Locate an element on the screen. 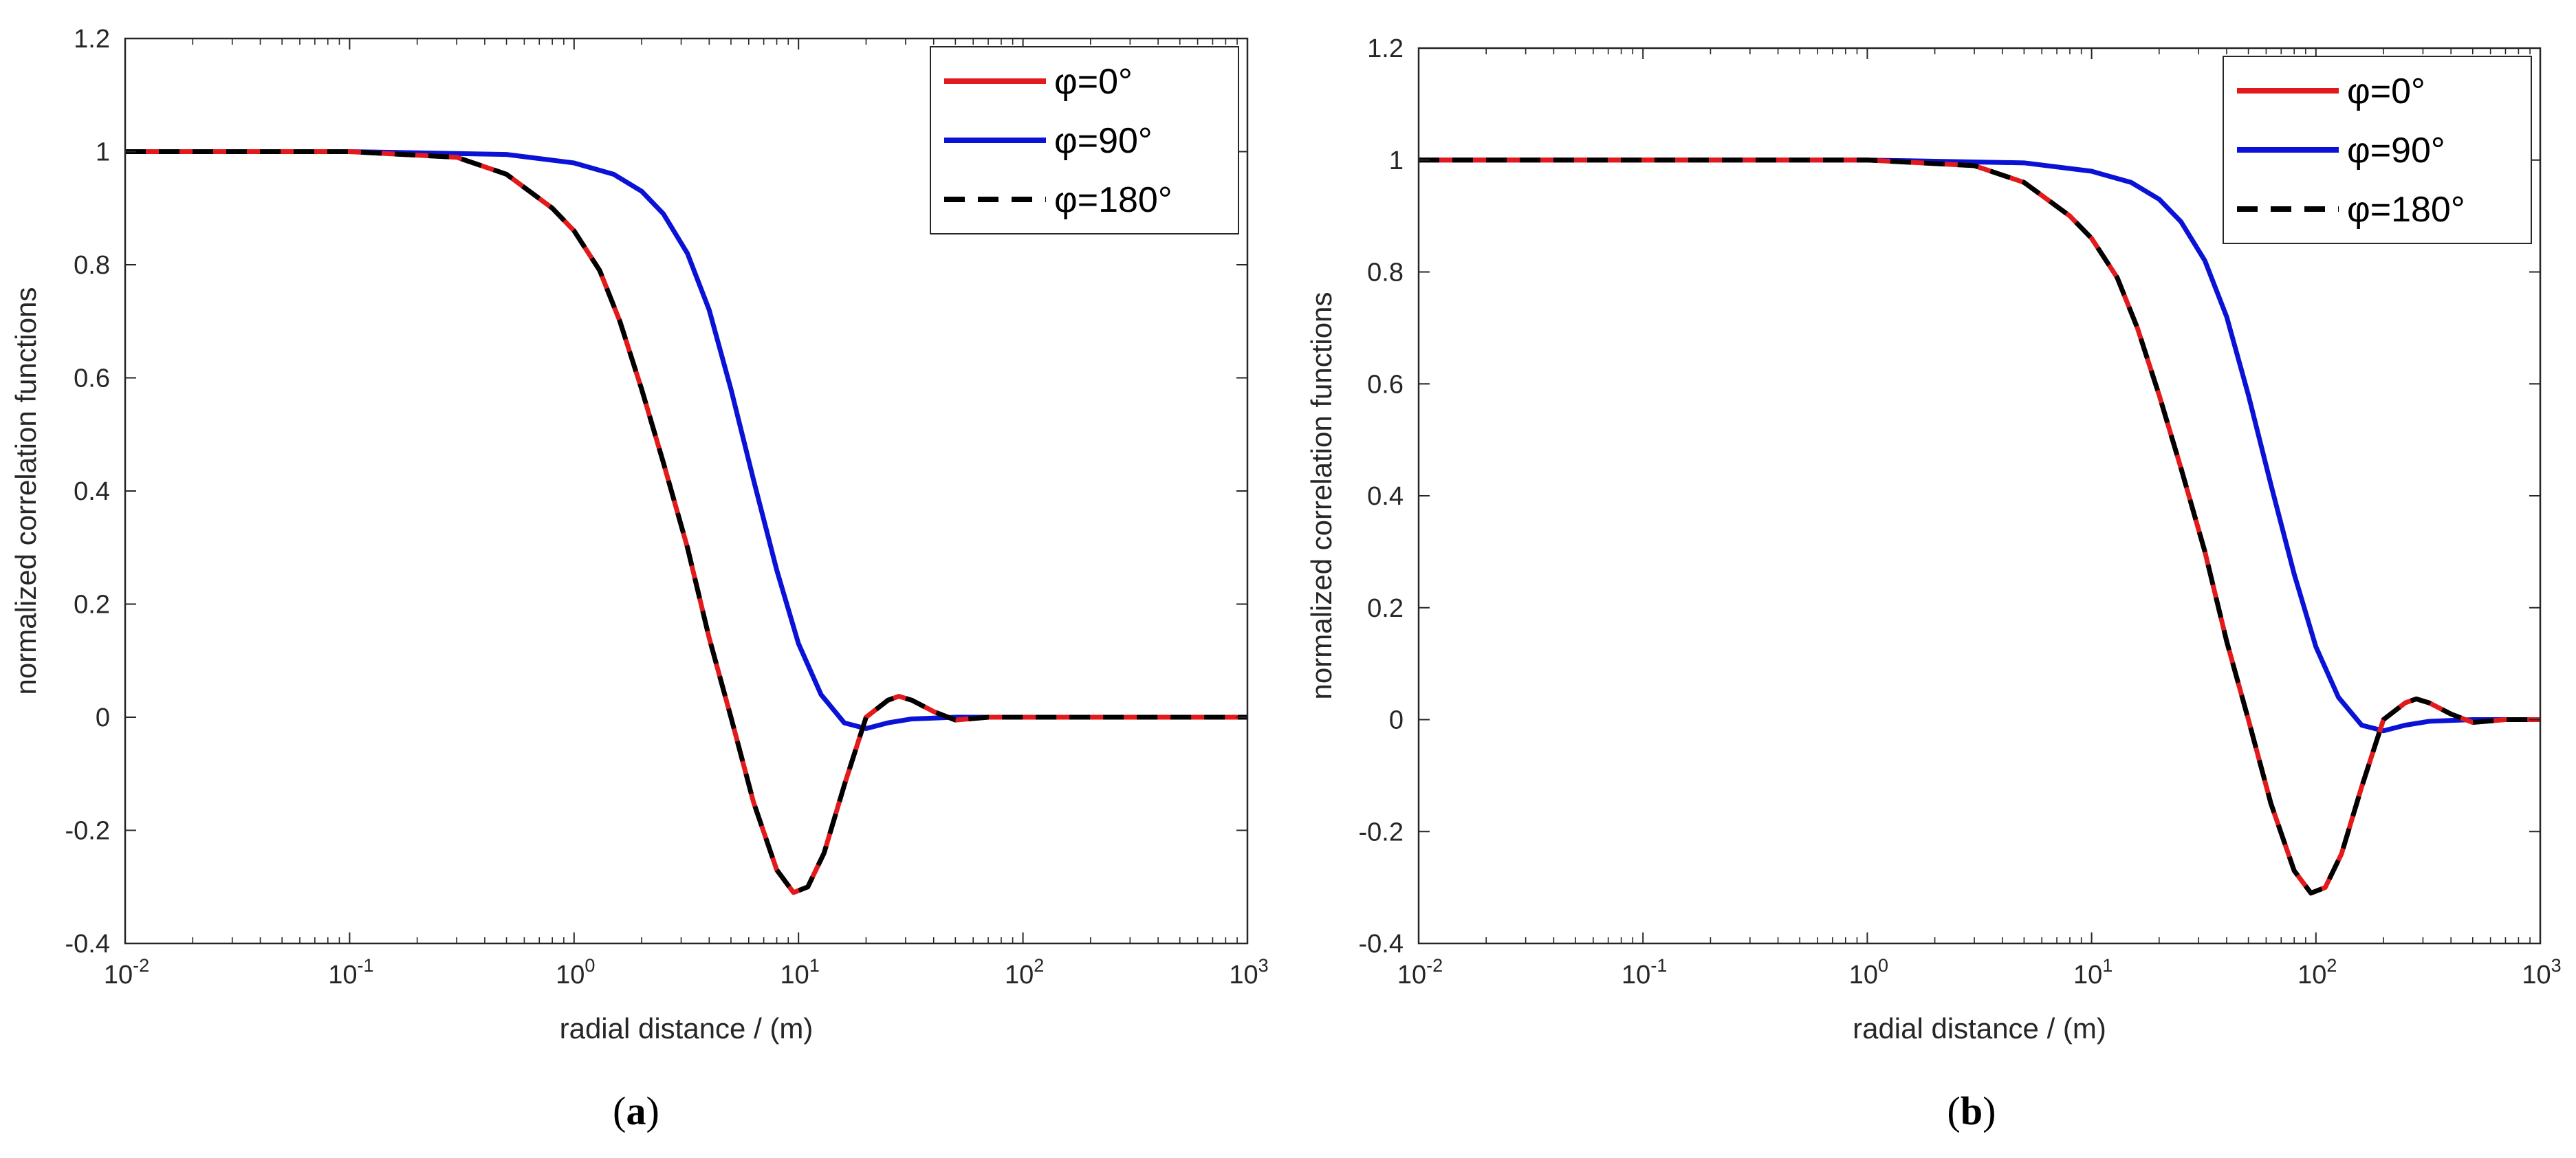 This screenshot has height=1158, width=2576. panel-caption: (a) is located at coordinates (636, 1111).